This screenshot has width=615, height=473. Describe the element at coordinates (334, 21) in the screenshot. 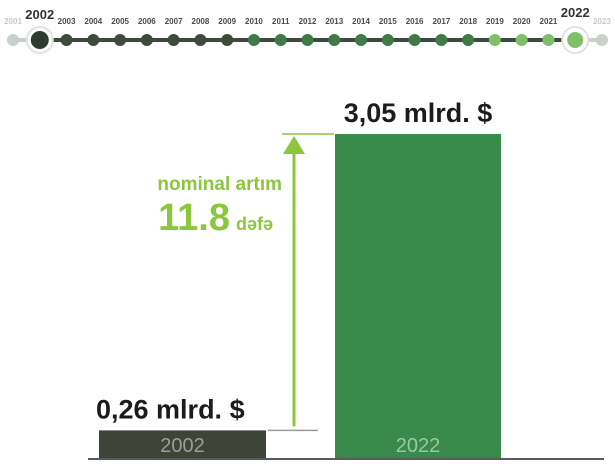

I see `timeline-year-label: 2013` at that location.